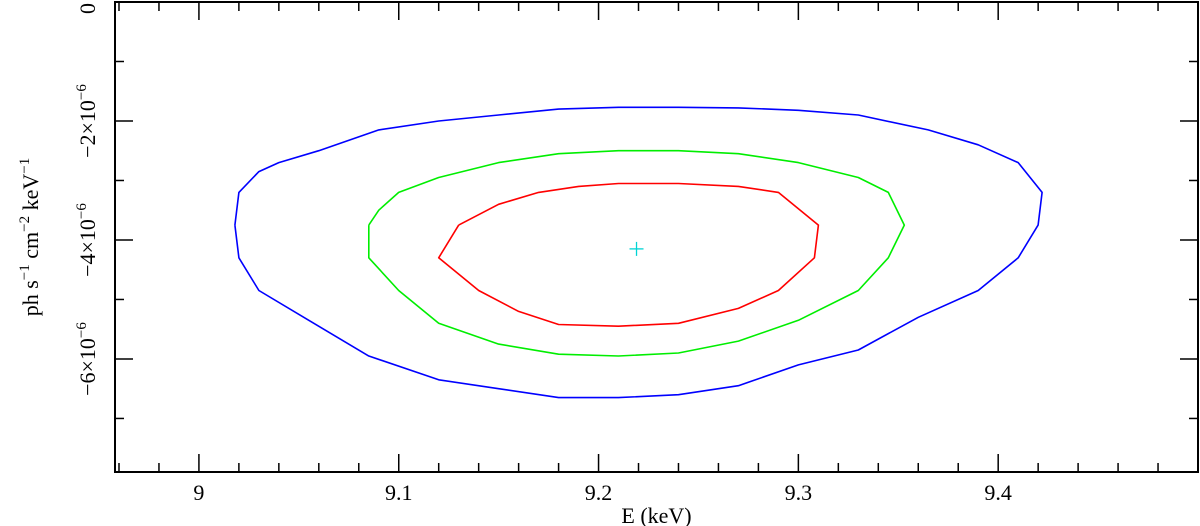  Describe the element at coordinates (599, 492) in the screenshot. I see `x-tick-label: 9.2` at that location.